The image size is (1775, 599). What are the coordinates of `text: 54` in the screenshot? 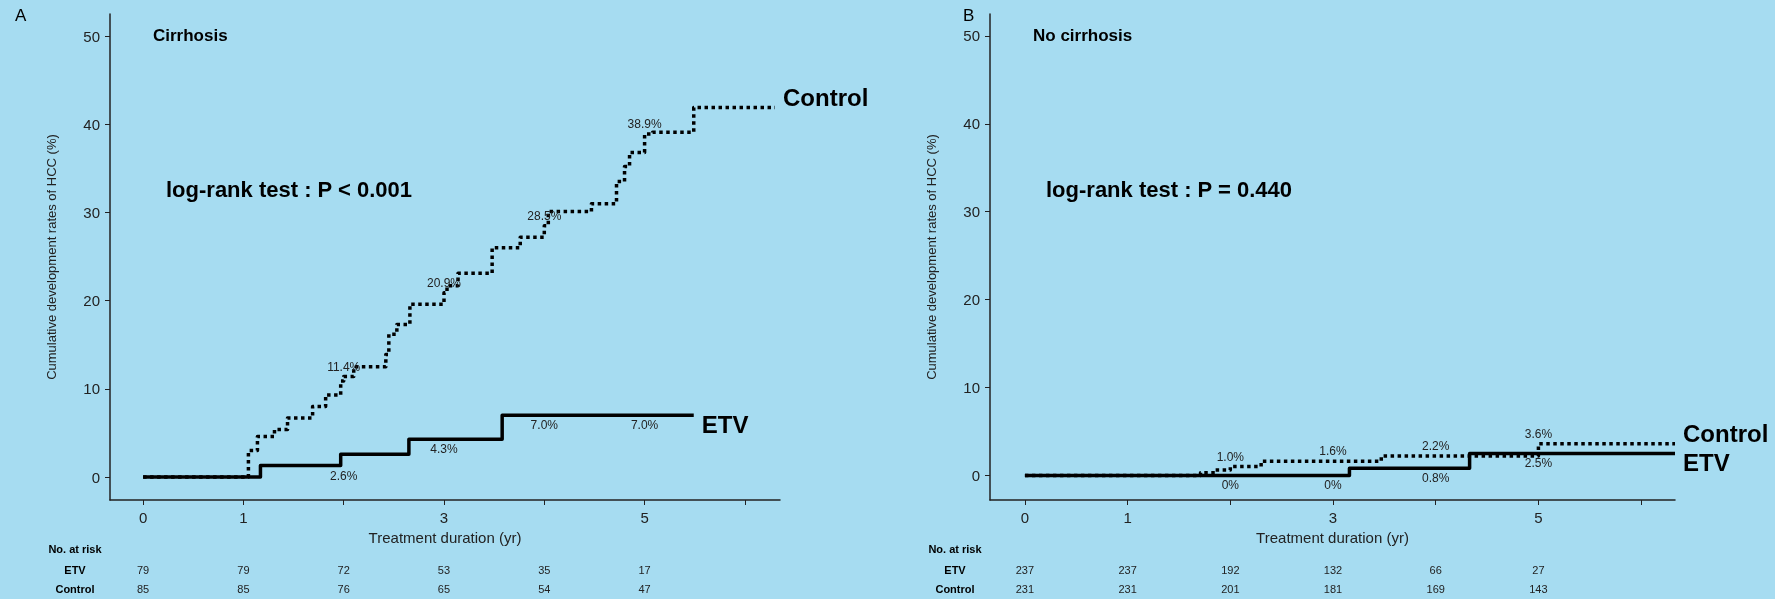 It's located at (544, 589).